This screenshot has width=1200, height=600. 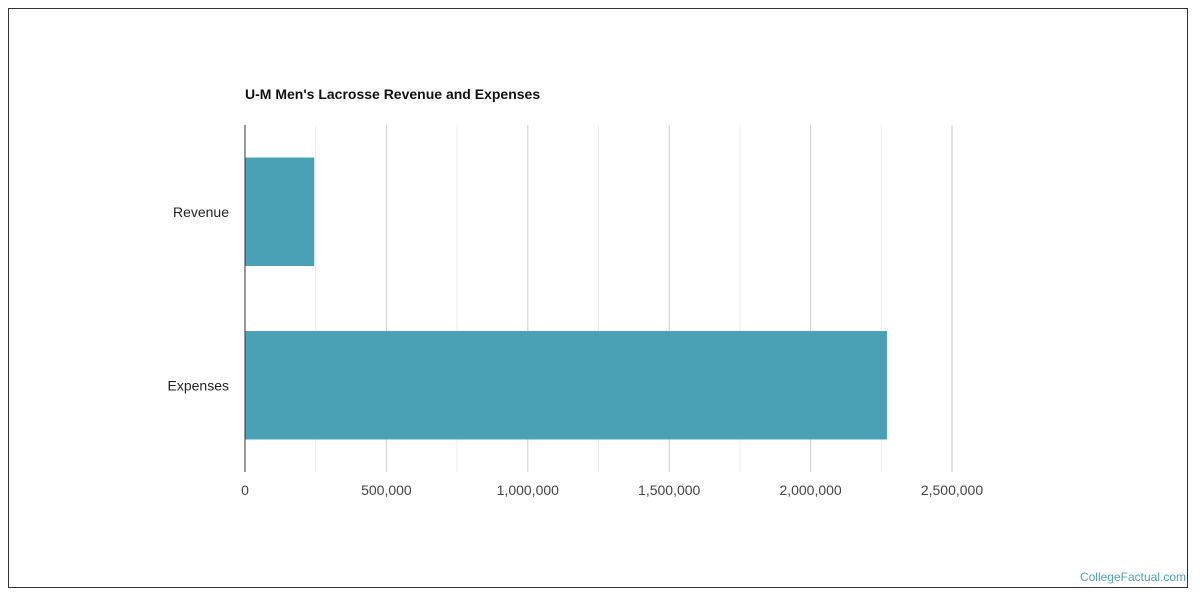 I want to click on x-tick-label: 500,000, so click(x=386, y=490).